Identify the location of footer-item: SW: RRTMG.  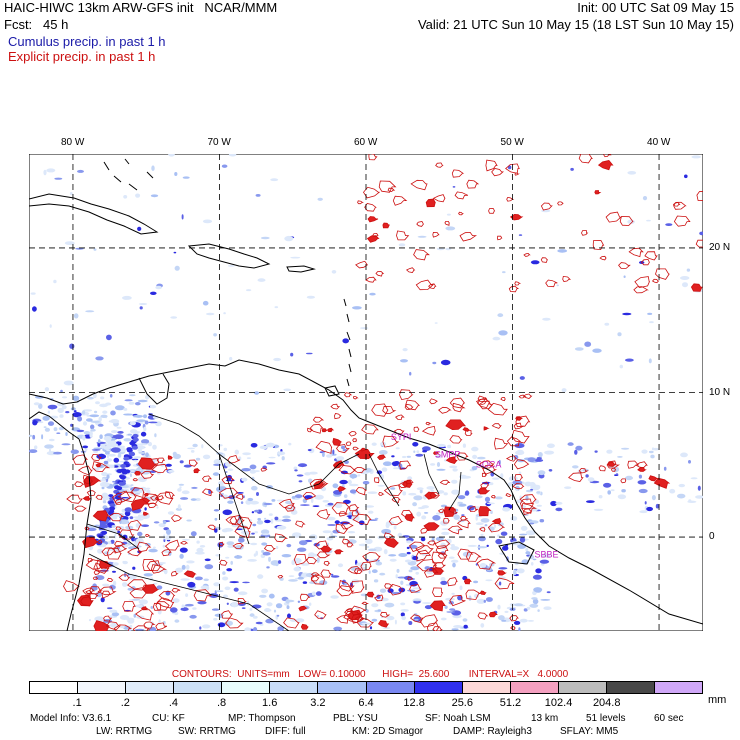
(207, 731).